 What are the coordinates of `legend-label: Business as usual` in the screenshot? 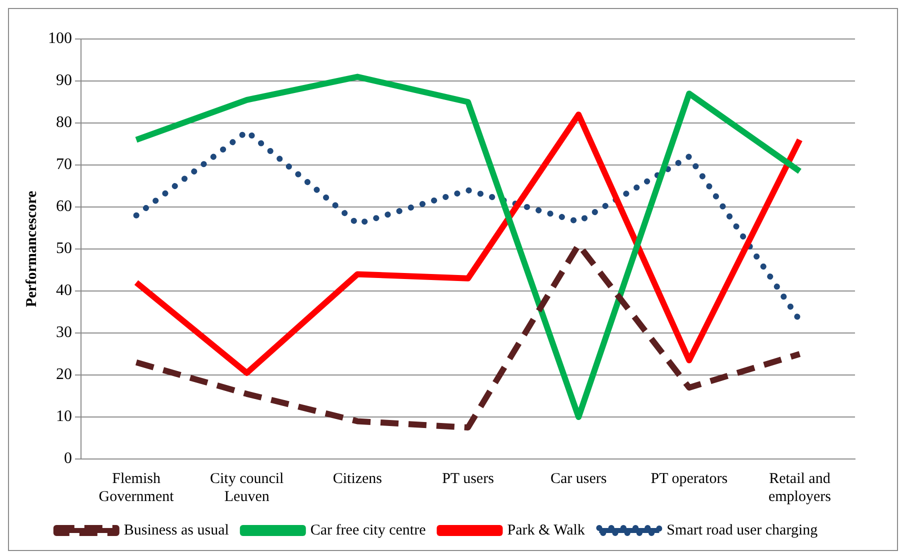 It's located at (176, 530).